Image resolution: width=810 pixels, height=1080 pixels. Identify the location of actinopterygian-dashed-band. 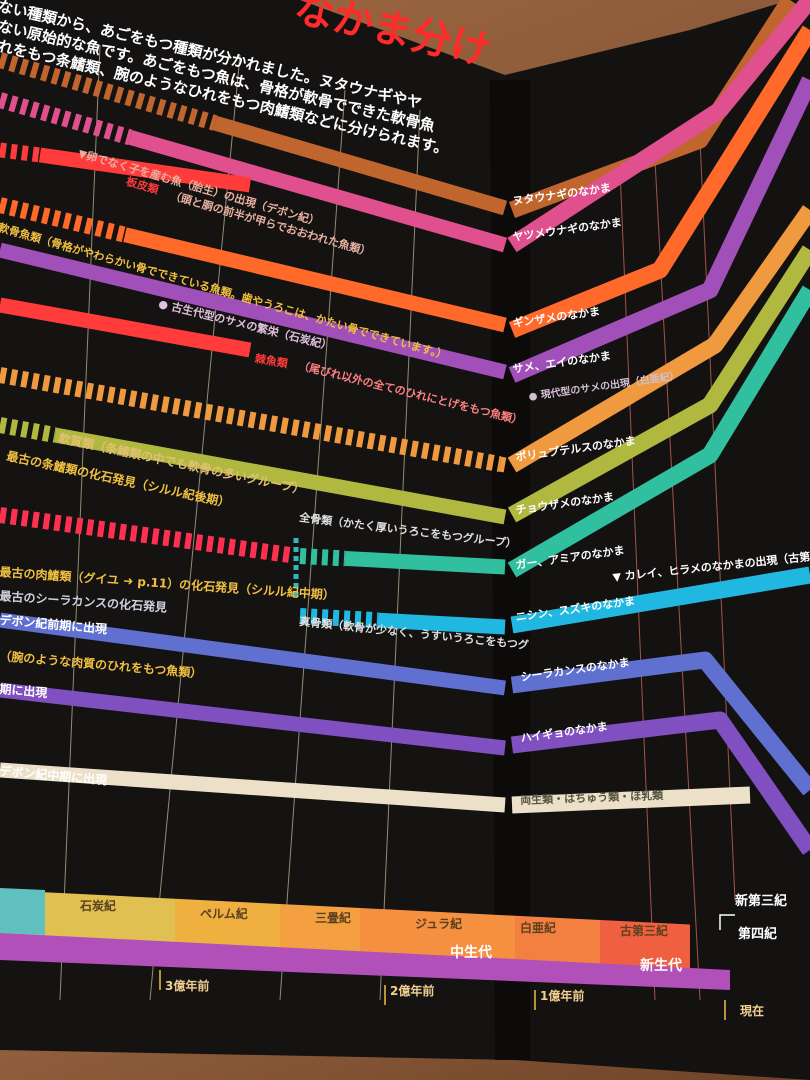
(146, 535).